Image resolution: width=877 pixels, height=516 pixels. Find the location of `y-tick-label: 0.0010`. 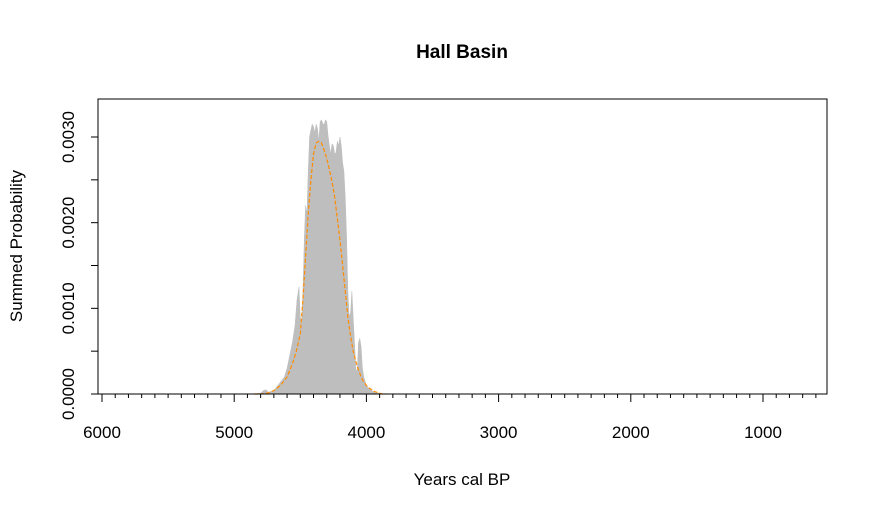

y-tick-label: 0.0010 is located at coordinates (68, 308).